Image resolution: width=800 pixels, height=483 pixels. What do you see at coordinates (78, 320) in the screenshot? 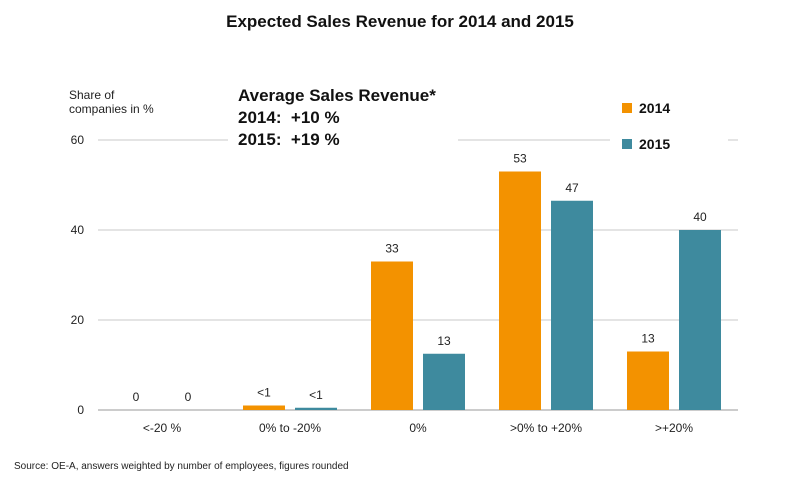
I see `y-tick-label: 20` at bounding box center [78, 320].